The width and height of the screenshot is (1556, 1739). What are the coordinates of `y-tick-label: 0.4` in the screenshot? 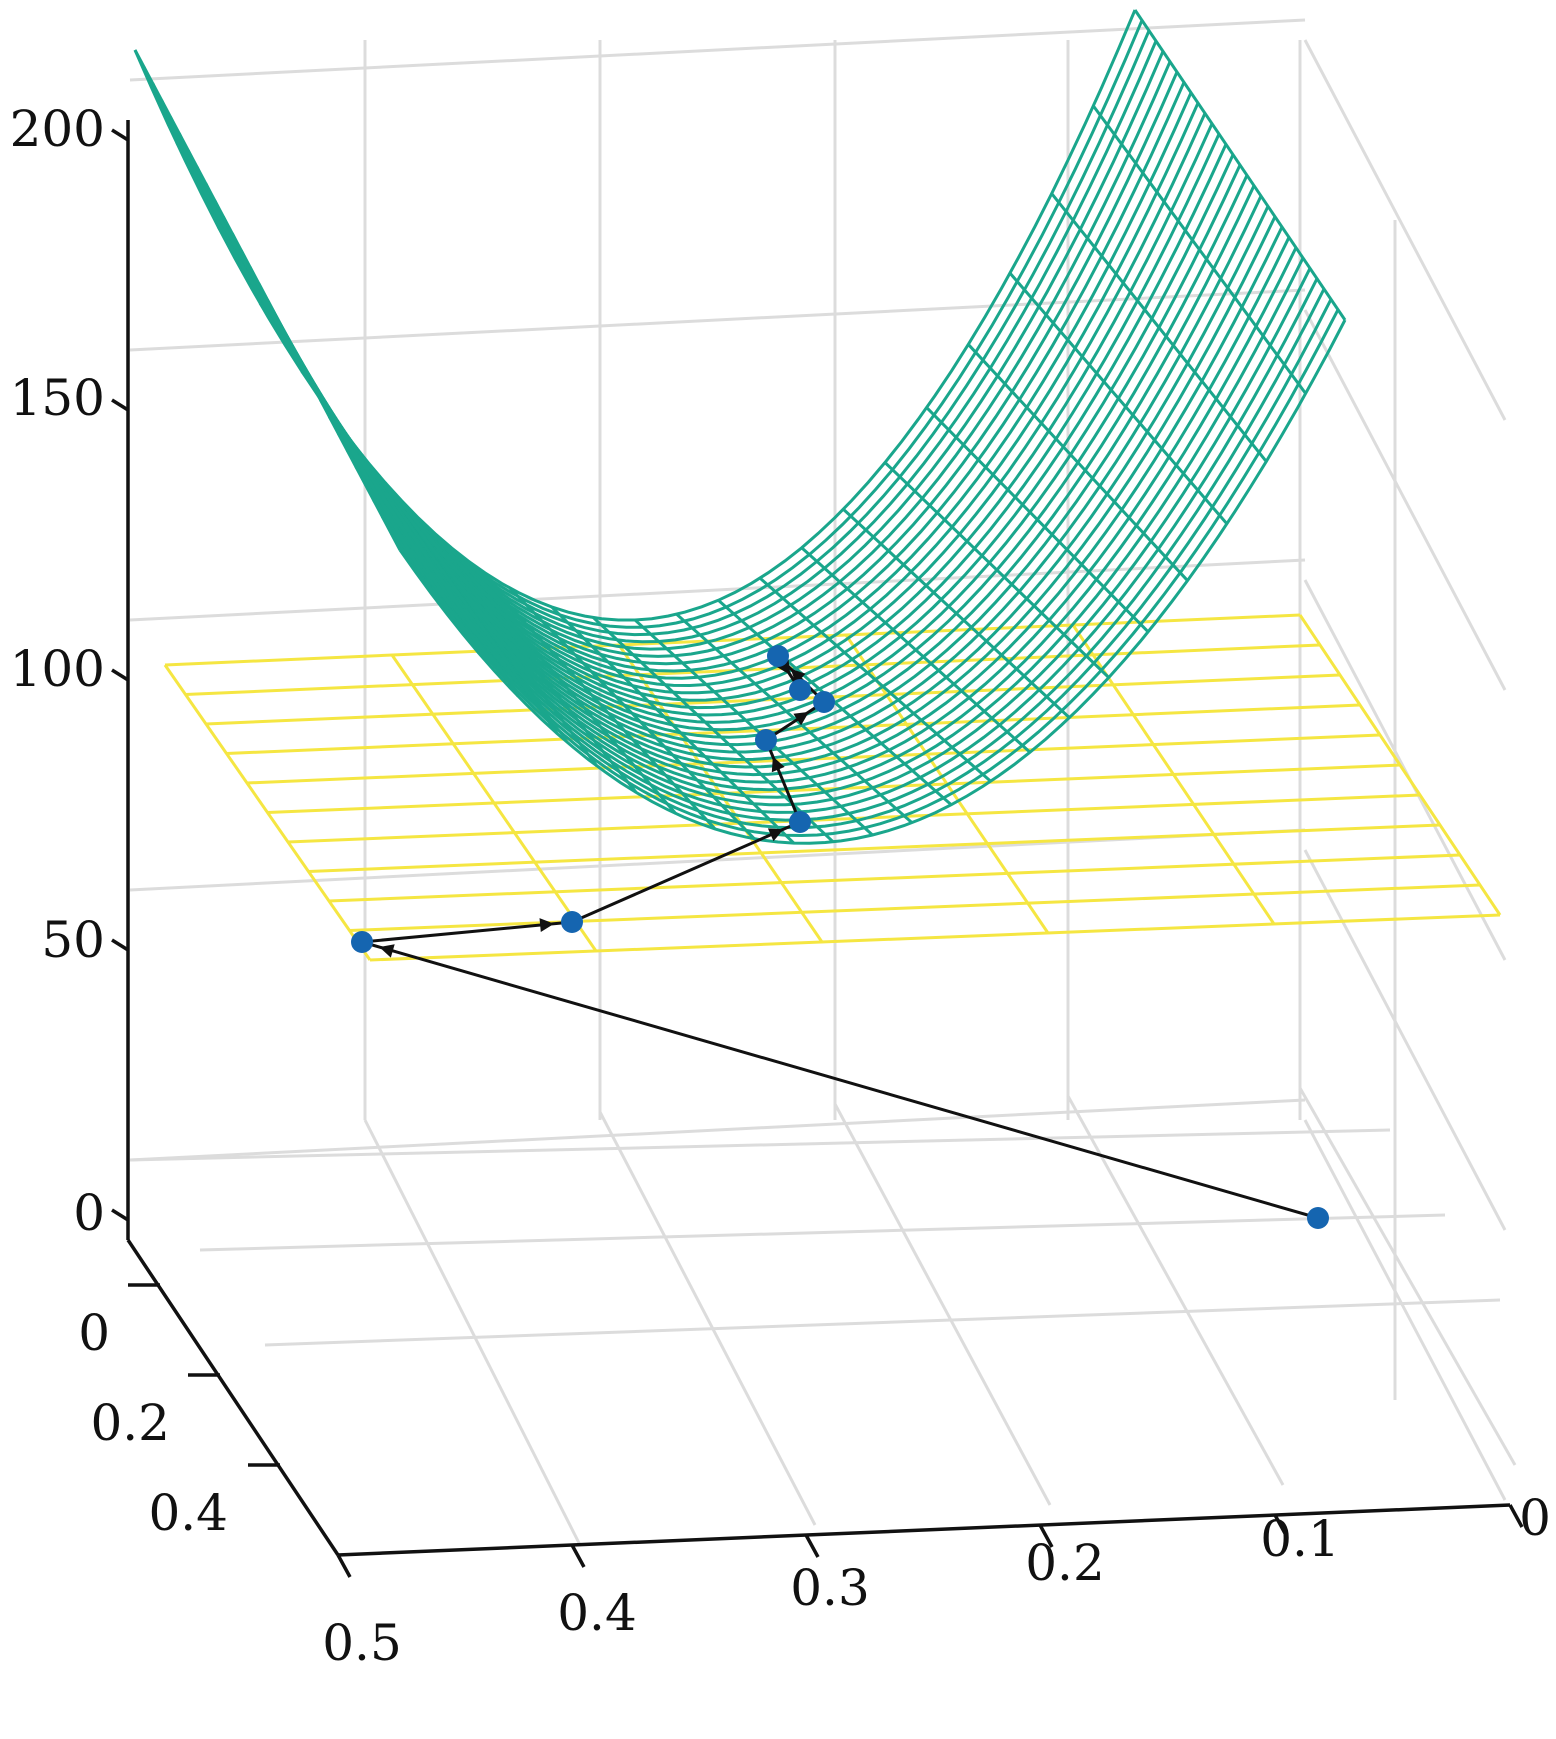 It's located at (188, 1513).